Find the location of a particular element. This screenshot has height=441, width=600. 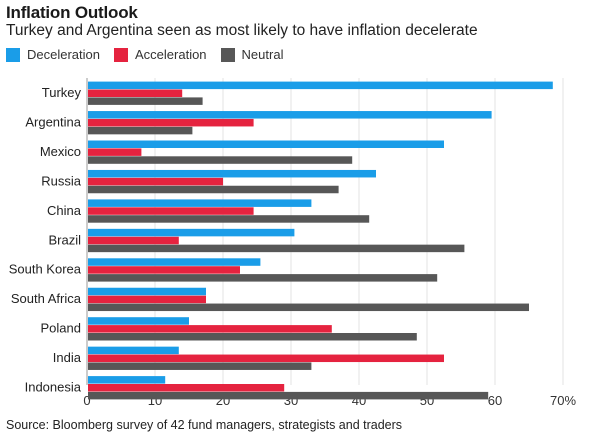

bar-acceleration-india is located at coordinates (266, 358).